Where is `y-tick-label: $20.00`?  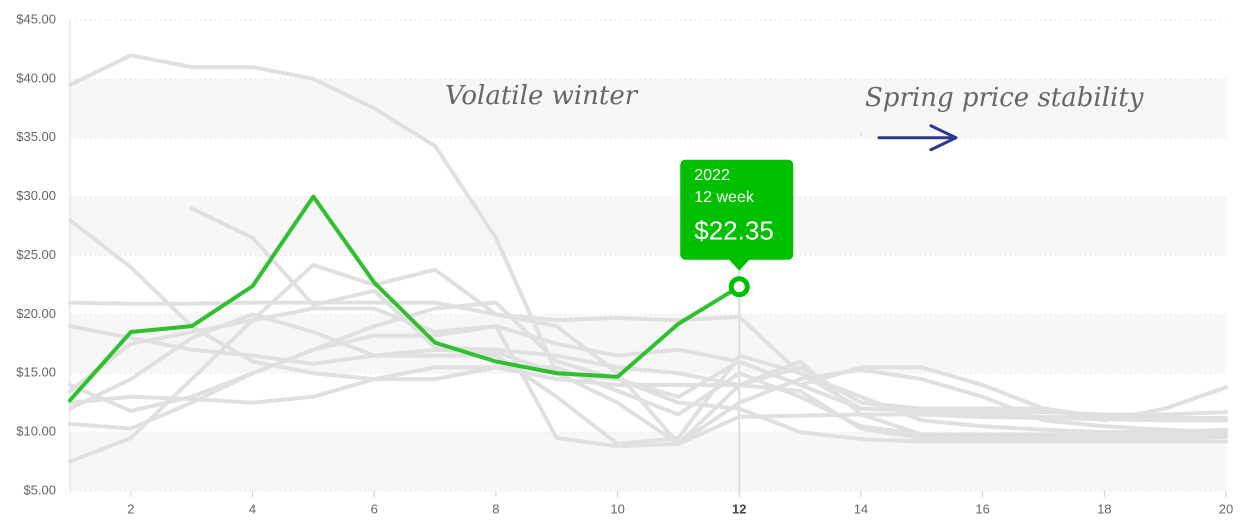
y-tick-label: $20.00 is located at coordinates (36, 313).